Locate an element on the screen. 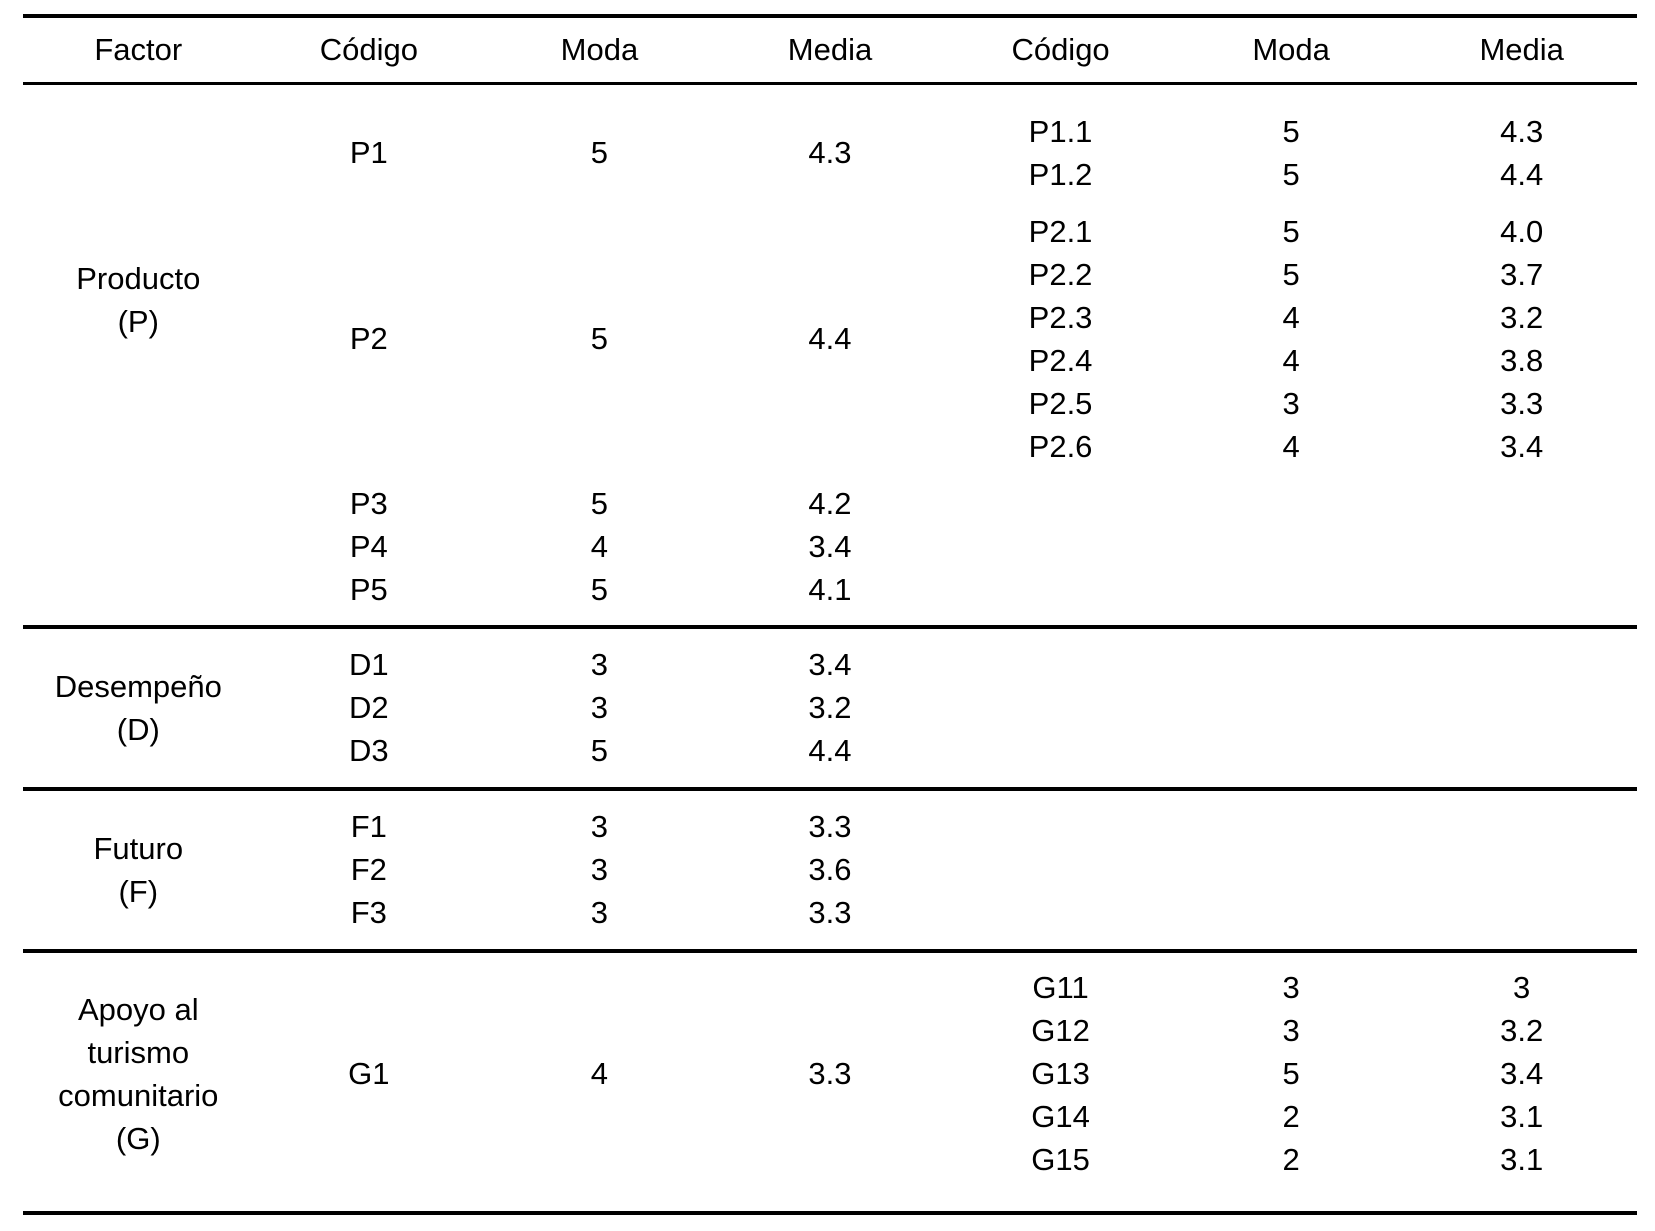 This screenshot has width=1655, height=1231. section-rows: D1 3 3.4 D2 3 3.2 D3 5 4.4 is located at coordinates (945, 708).